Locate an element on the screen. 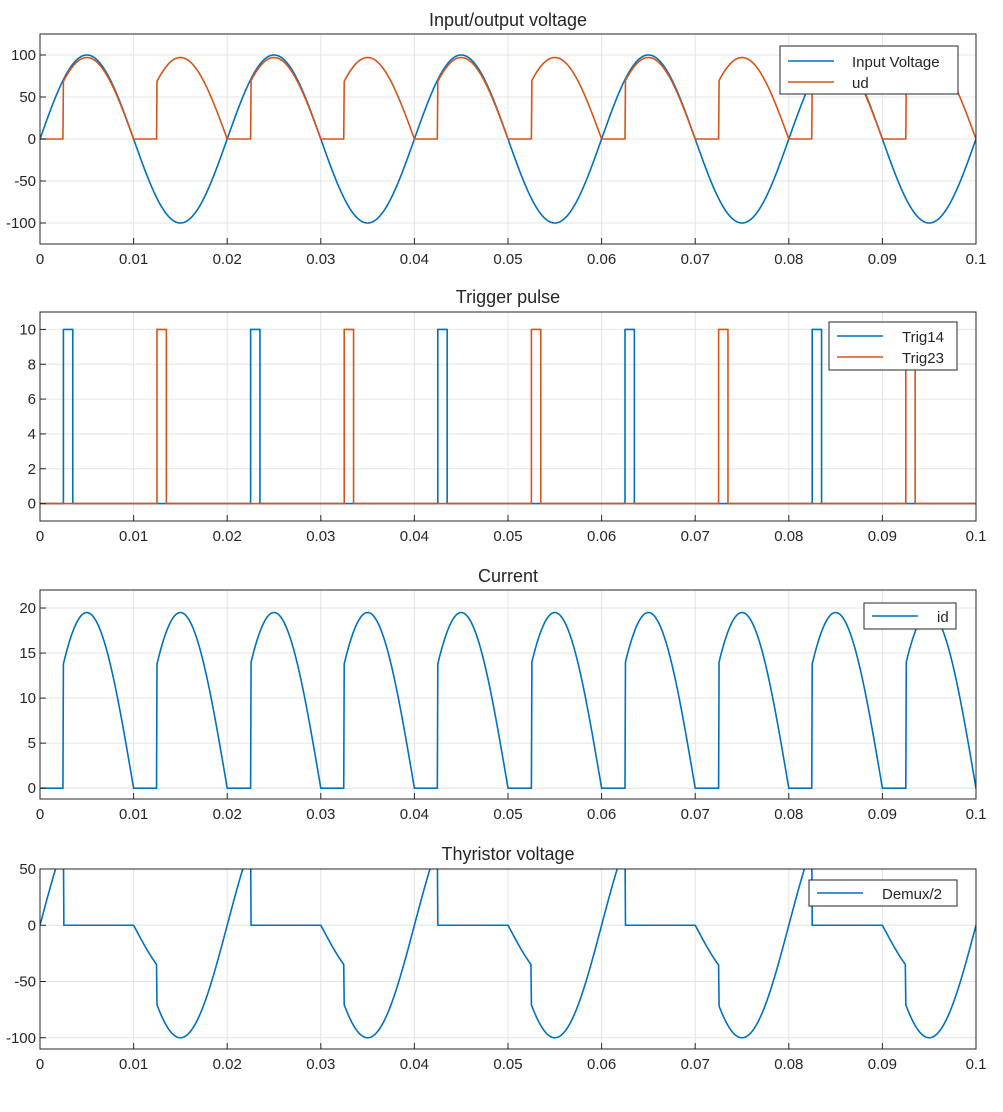 Image resolution: width=1003 pixels, height=1112 pixels. series-line-id is located at coordinates (508, 700).